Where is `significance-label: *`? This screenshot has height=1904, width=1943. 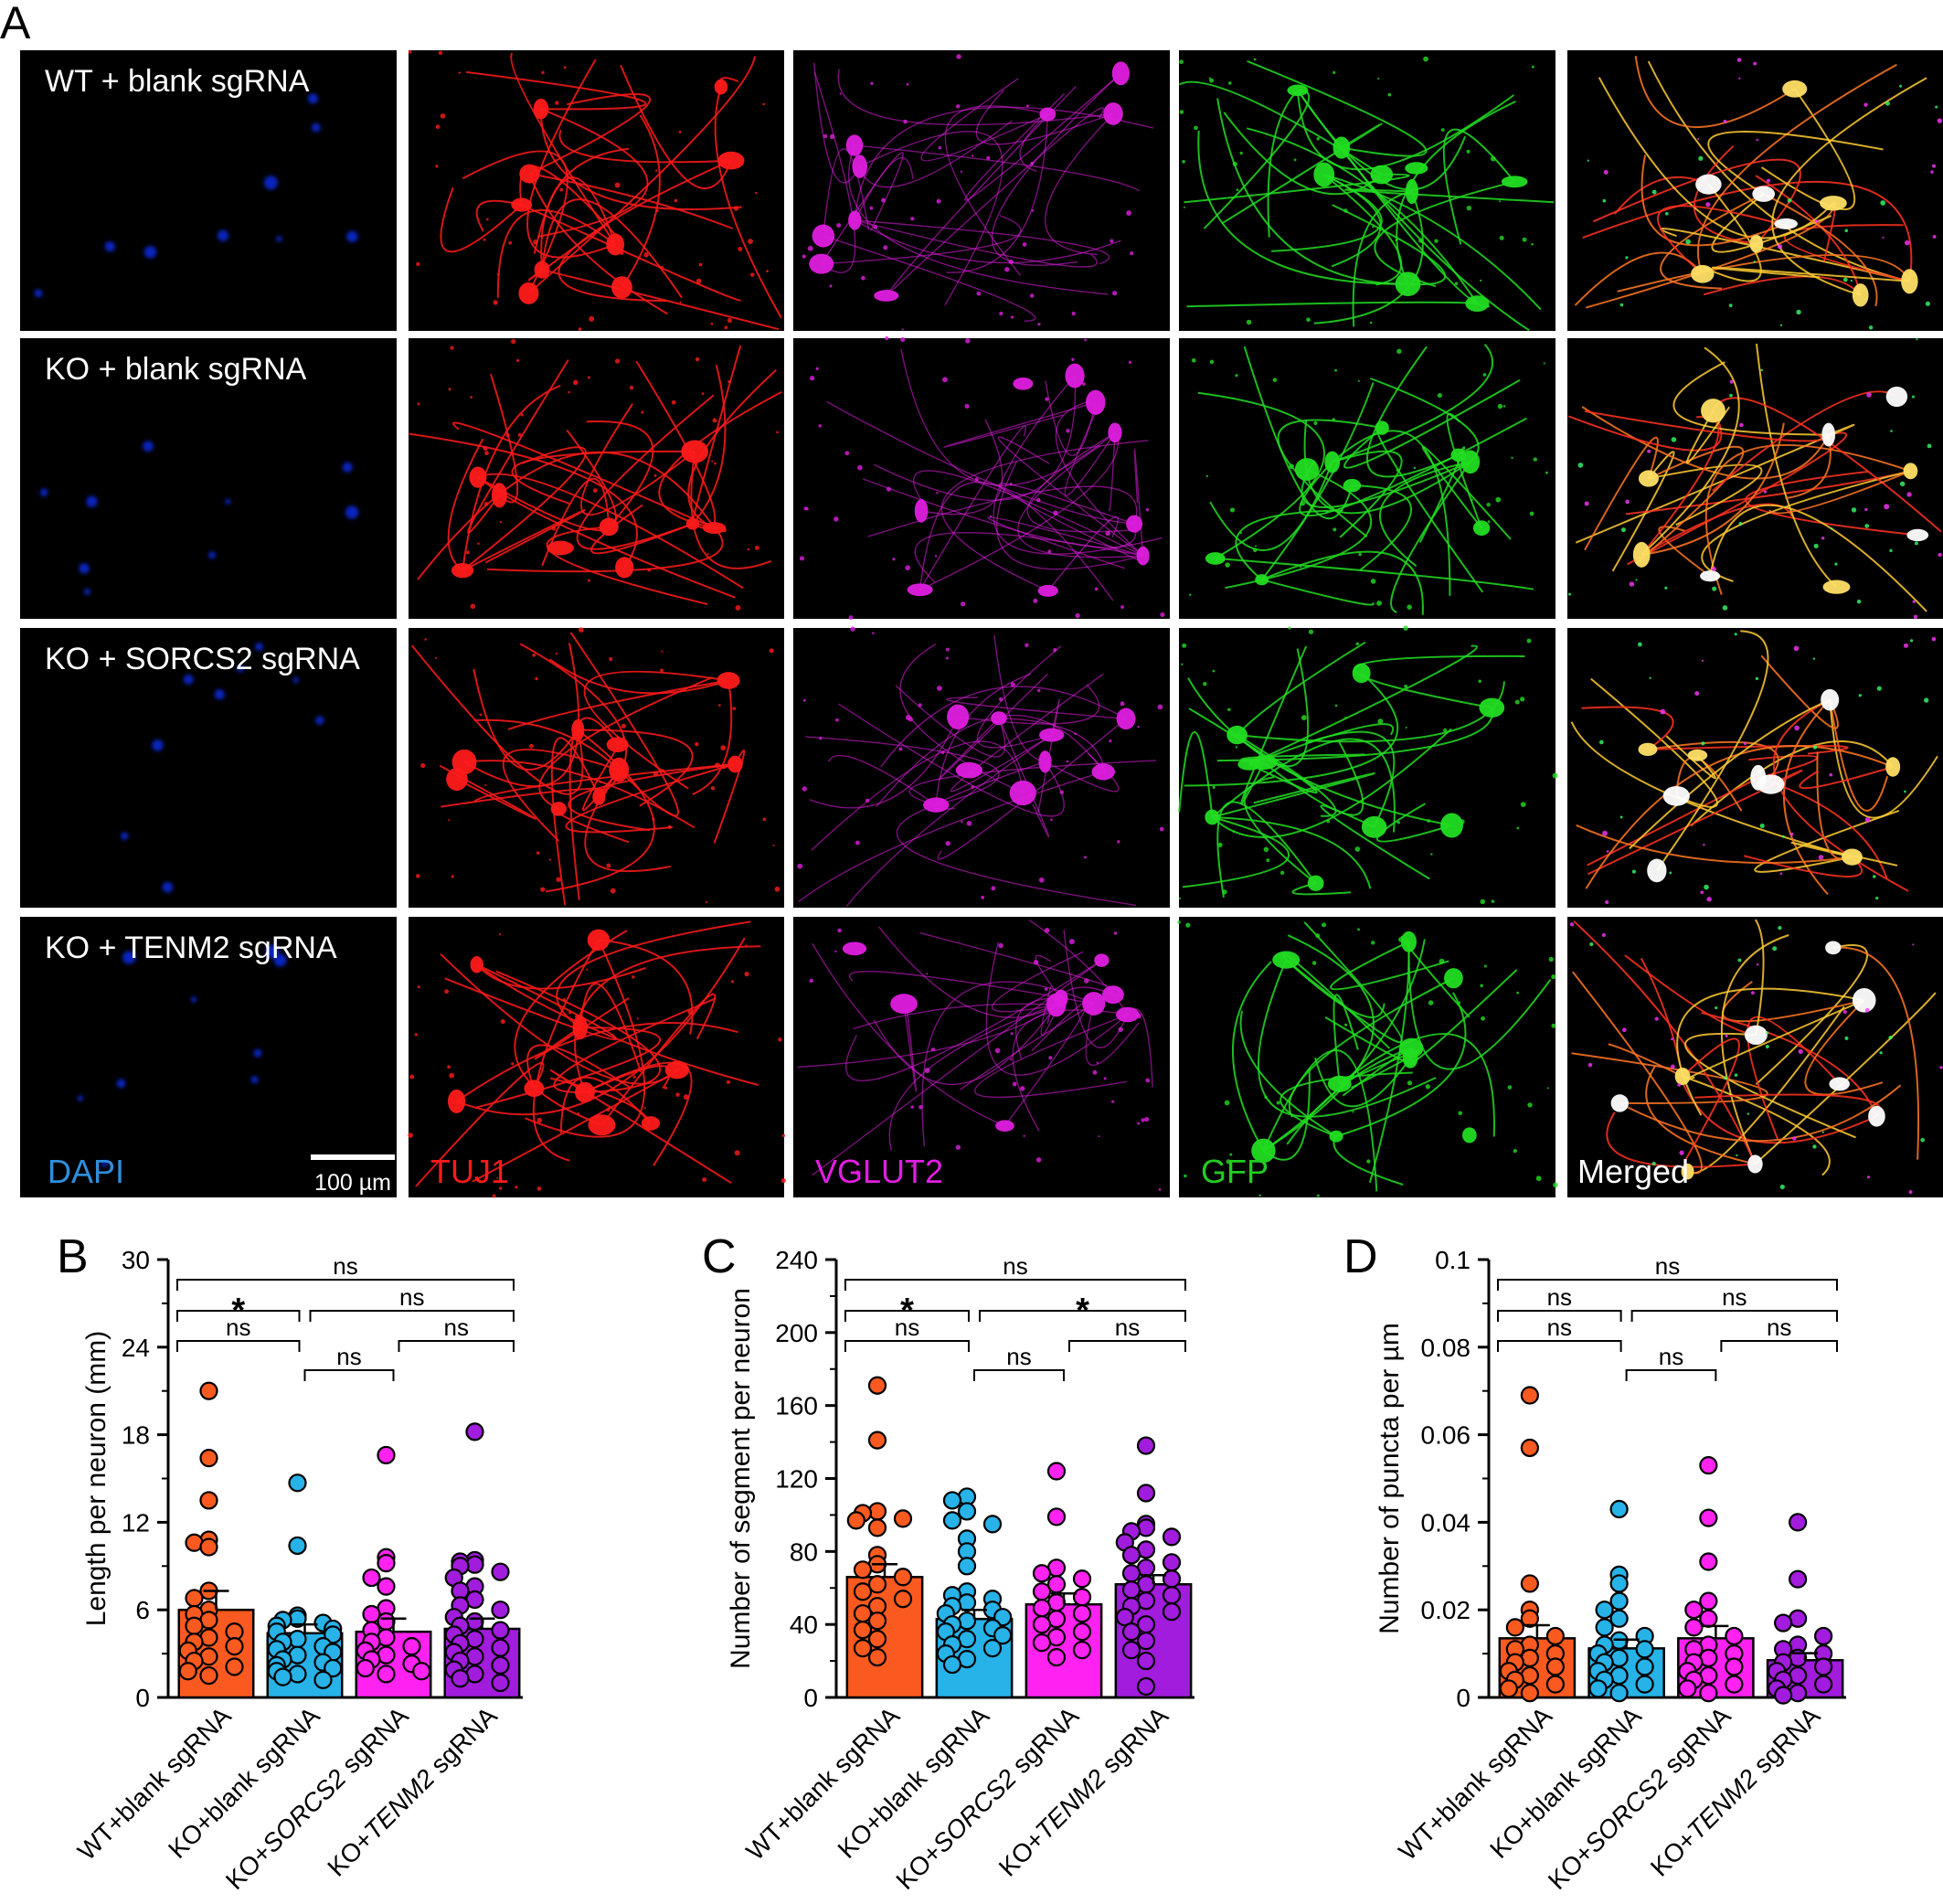 significance-label: * is located at coordinates (907, 1311).